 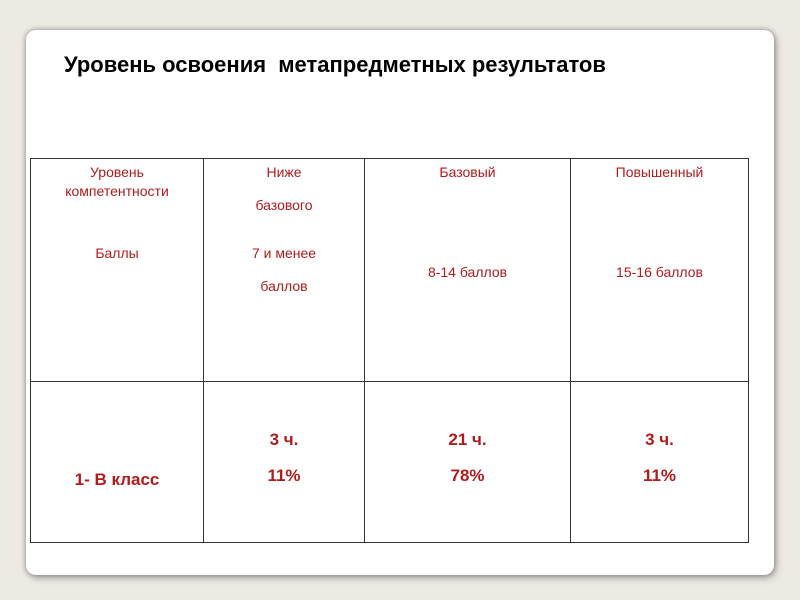 I want to click on class-label: 1- В класс, so click(x=117, y=479).